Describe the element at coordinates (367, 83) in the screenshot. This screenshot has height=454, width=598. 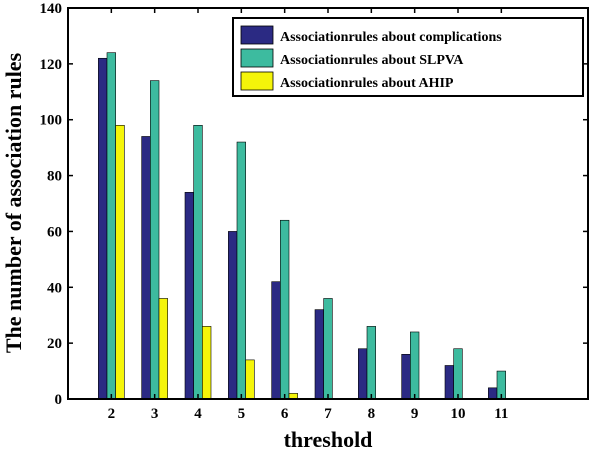
I see `legend-label-ahip: Associationrules about AHIP` at that location.